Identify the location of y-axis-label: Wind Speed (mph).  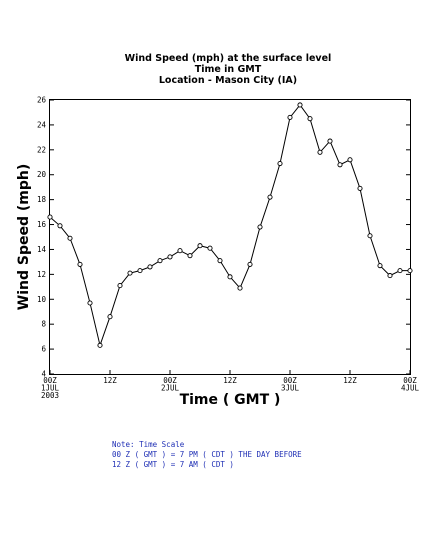
(24, 237).